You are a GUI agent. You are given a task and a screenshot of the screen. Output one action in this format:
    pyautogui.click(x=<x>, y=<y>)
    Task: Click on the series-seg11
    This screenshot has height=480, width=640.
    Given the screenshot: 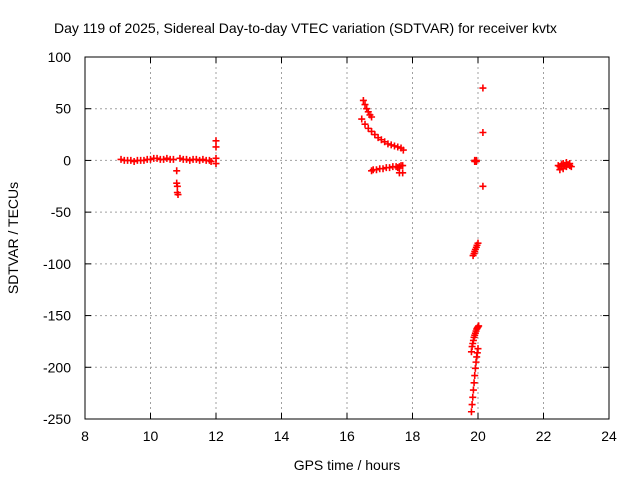 What is the action you would take?
    pyautogui.click(x=474, y=380)
    